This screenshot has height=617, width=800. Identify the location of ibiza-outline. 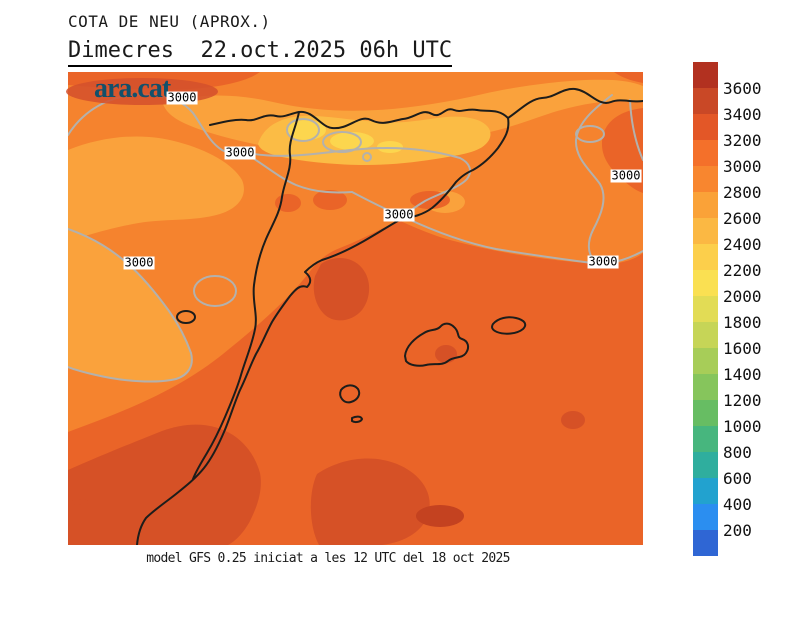
(350, 394).